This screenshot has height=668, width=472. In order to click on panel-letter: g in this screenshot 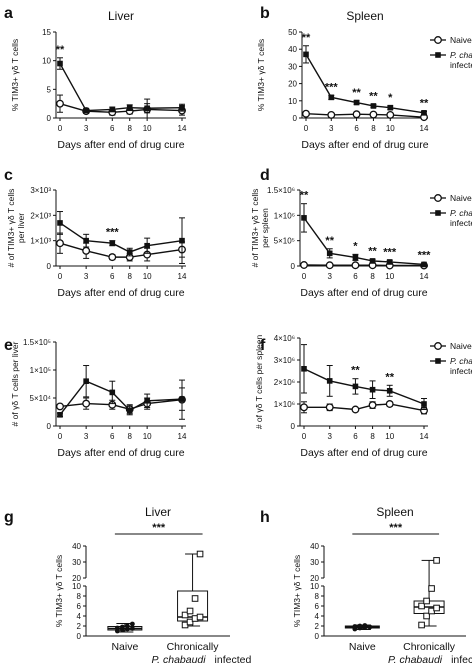, I will do `click(9, 517)`.